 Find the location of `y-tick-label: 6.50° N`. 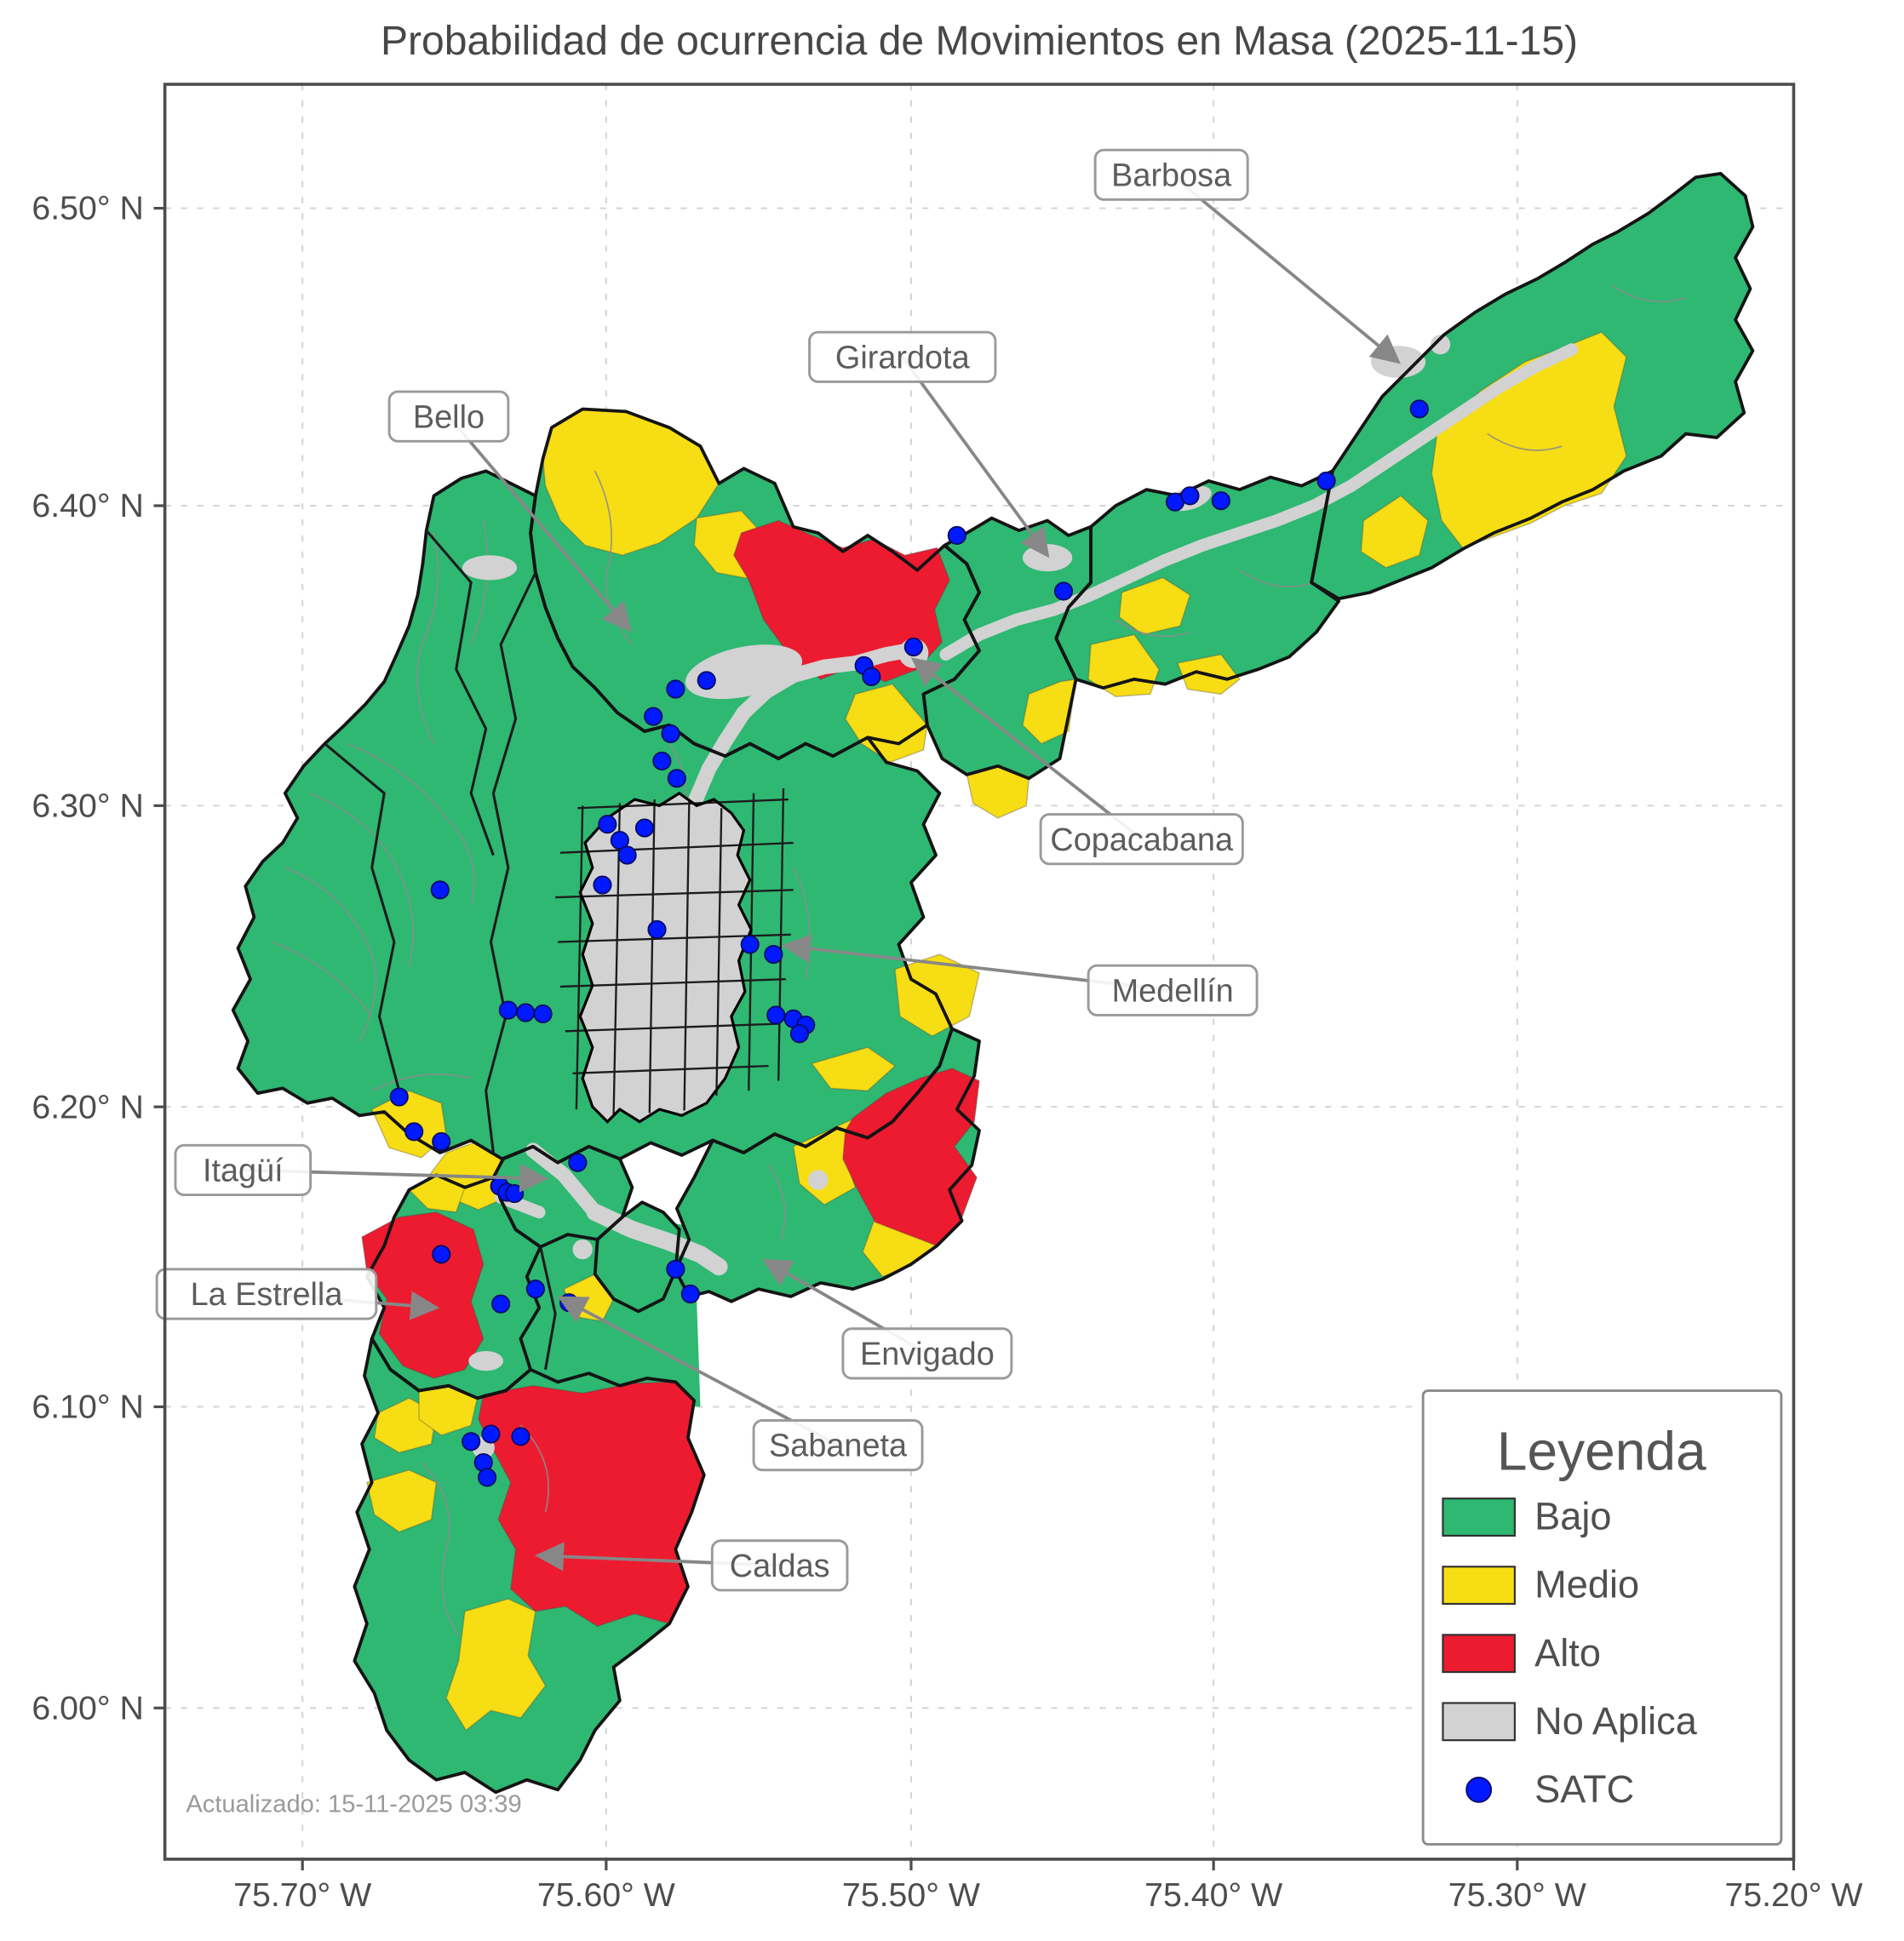

y-tick-label: 6.50° N is located at coordinates (88, 208).